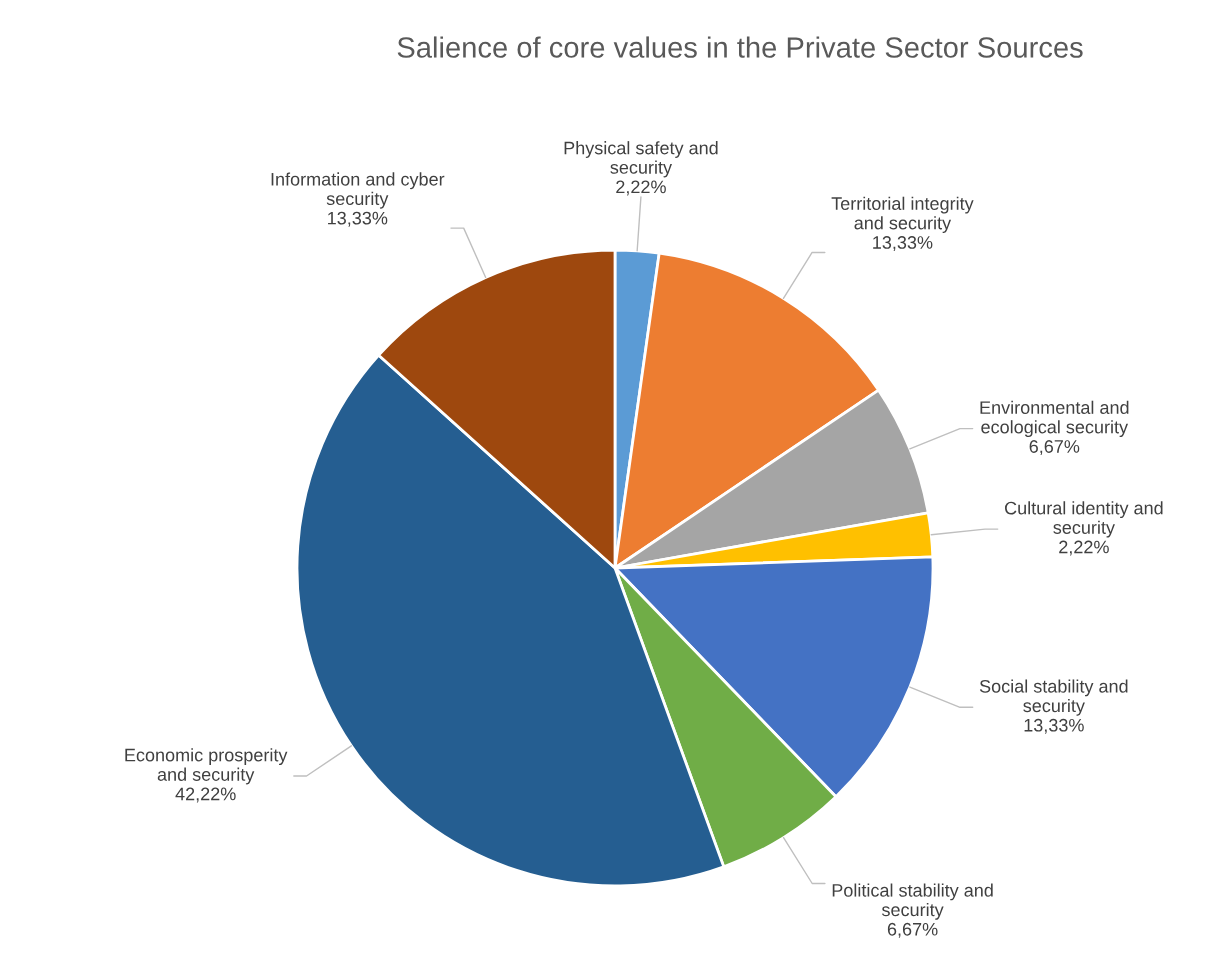 The height and width of the screenshot is (958, 1213). I want to click on data-label: 42,22%, so click(205, 795).